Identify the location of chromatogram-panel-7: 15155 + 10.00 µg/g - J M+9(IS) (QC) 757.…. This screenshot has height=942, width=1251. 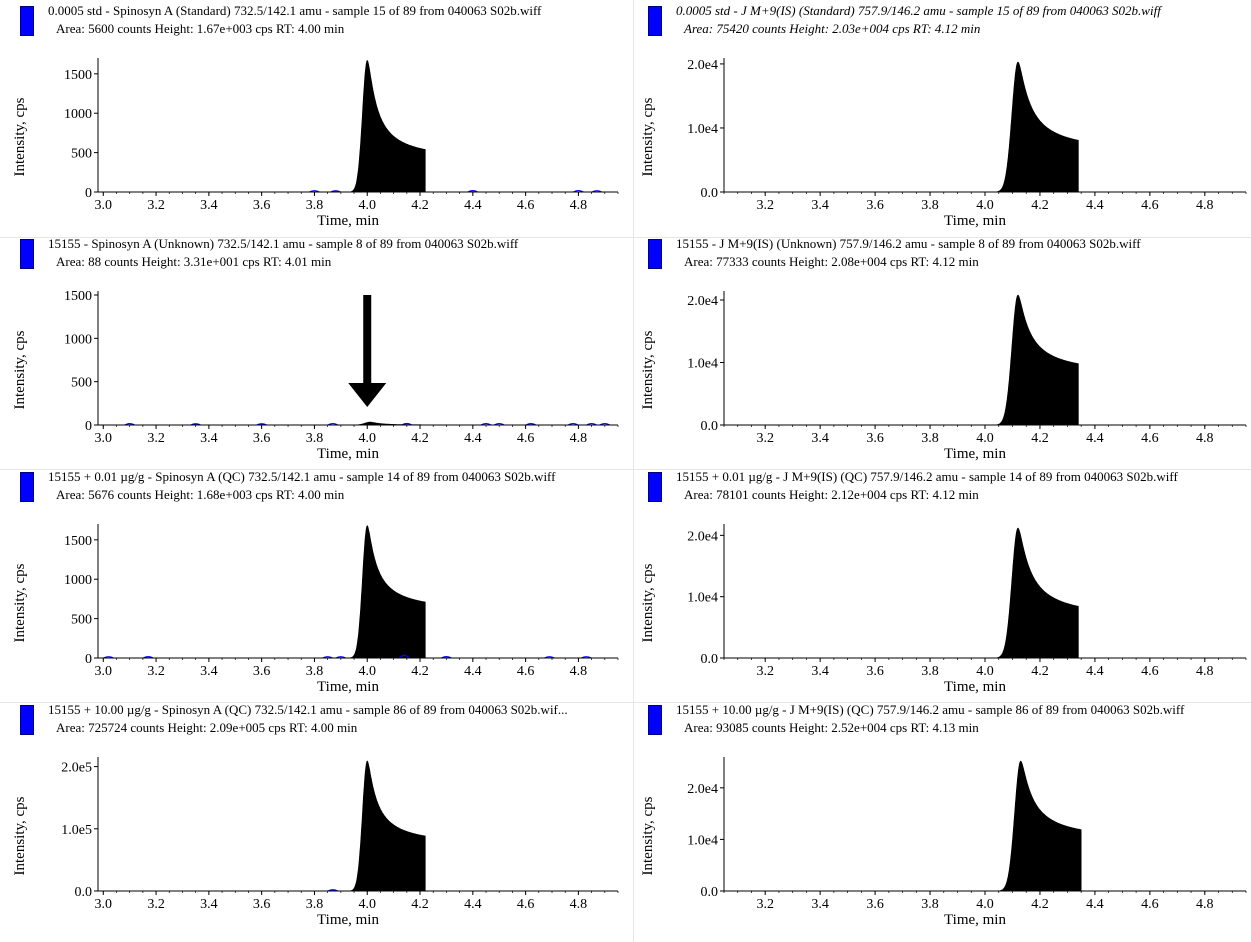
(938, 815).